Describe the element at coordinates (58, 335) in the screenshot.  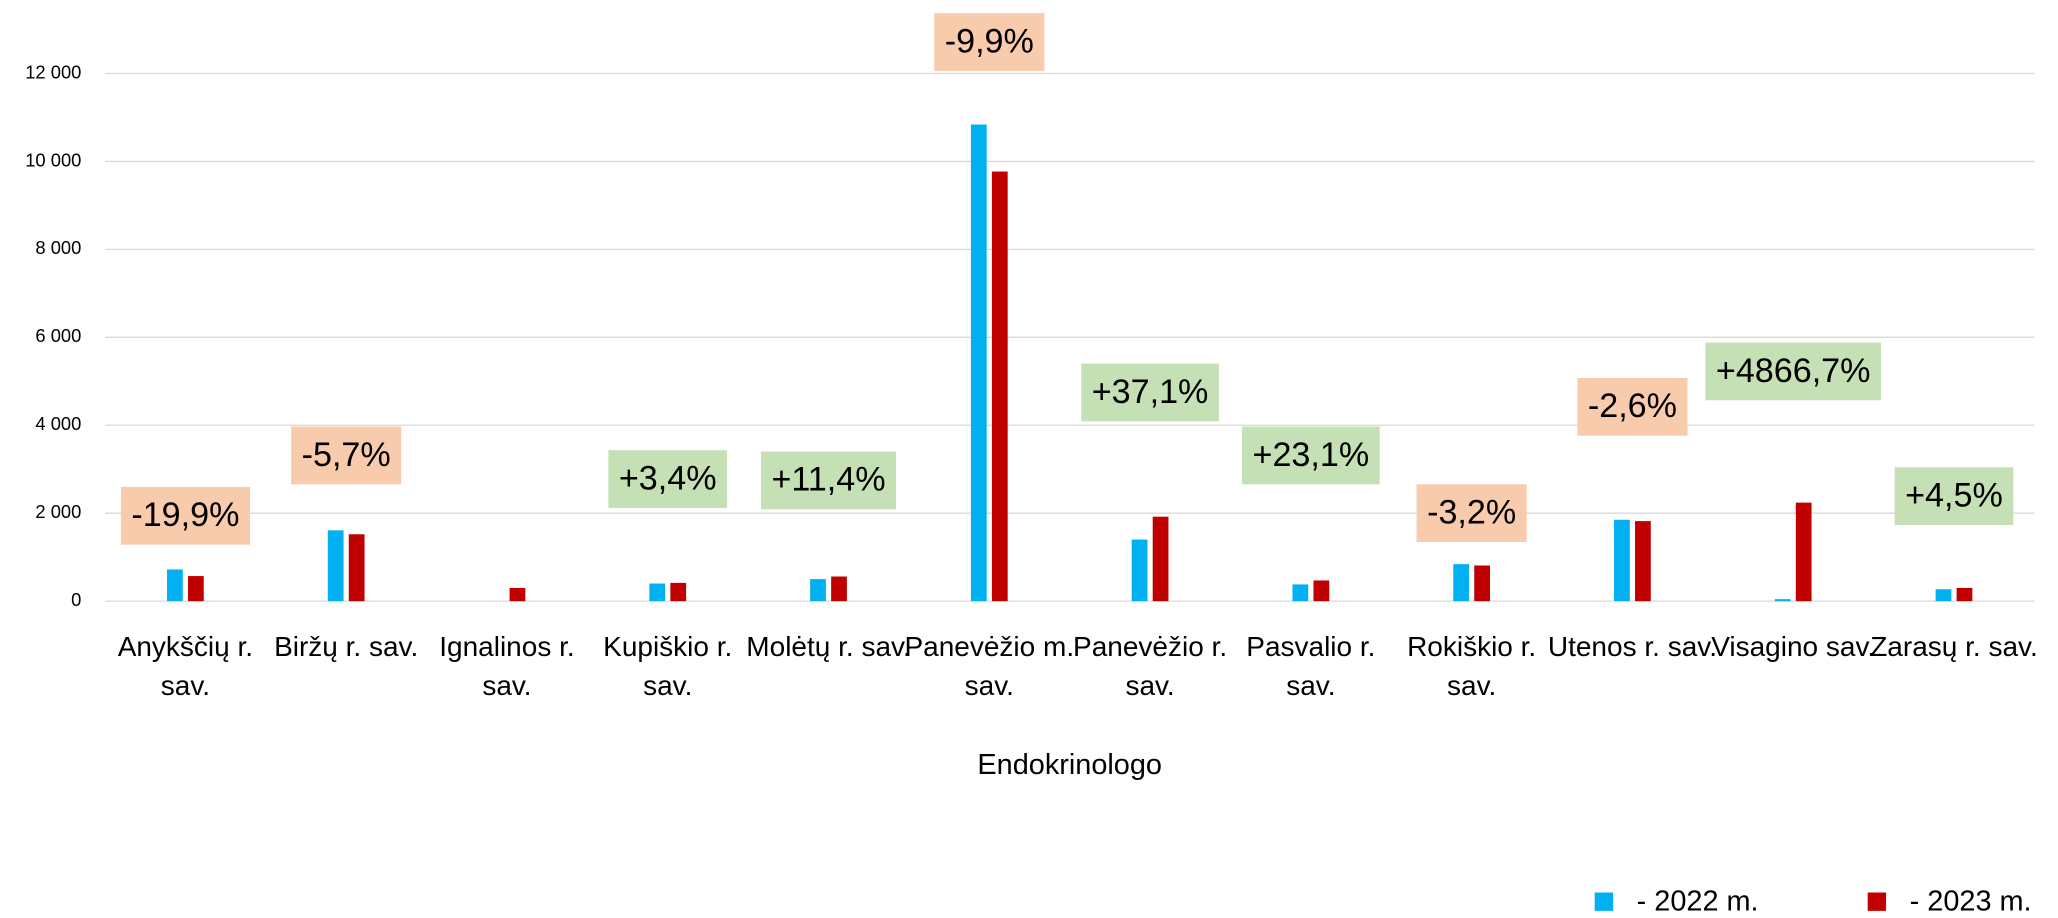
I see `y-tick-label: 6 000` at that location.